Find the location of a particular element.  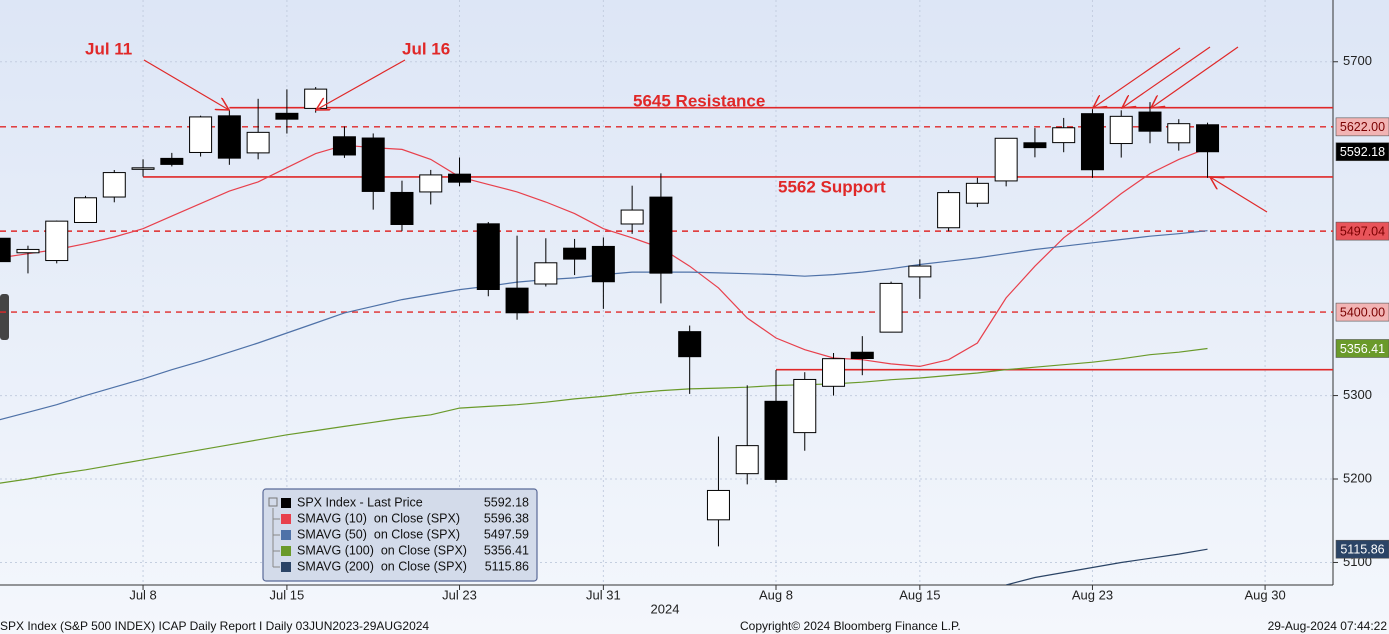

y-tick-label: 5200 is located at coordinates (1357, 477).